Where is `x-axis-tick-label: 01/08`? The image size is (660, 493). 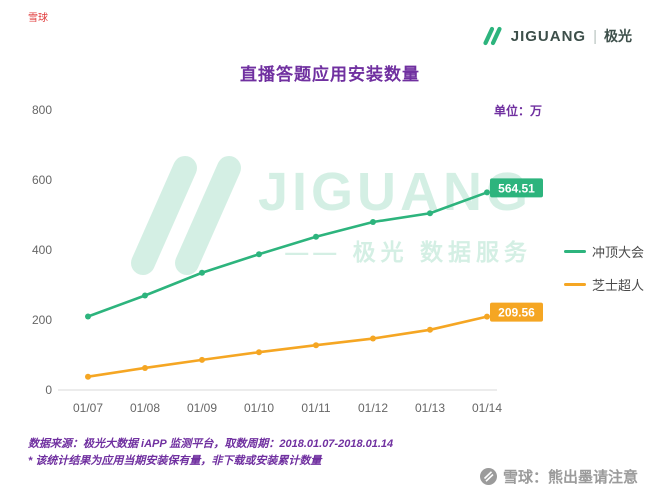
x-axis-tick-label: 01/08 is located at coordinates (145, 408).